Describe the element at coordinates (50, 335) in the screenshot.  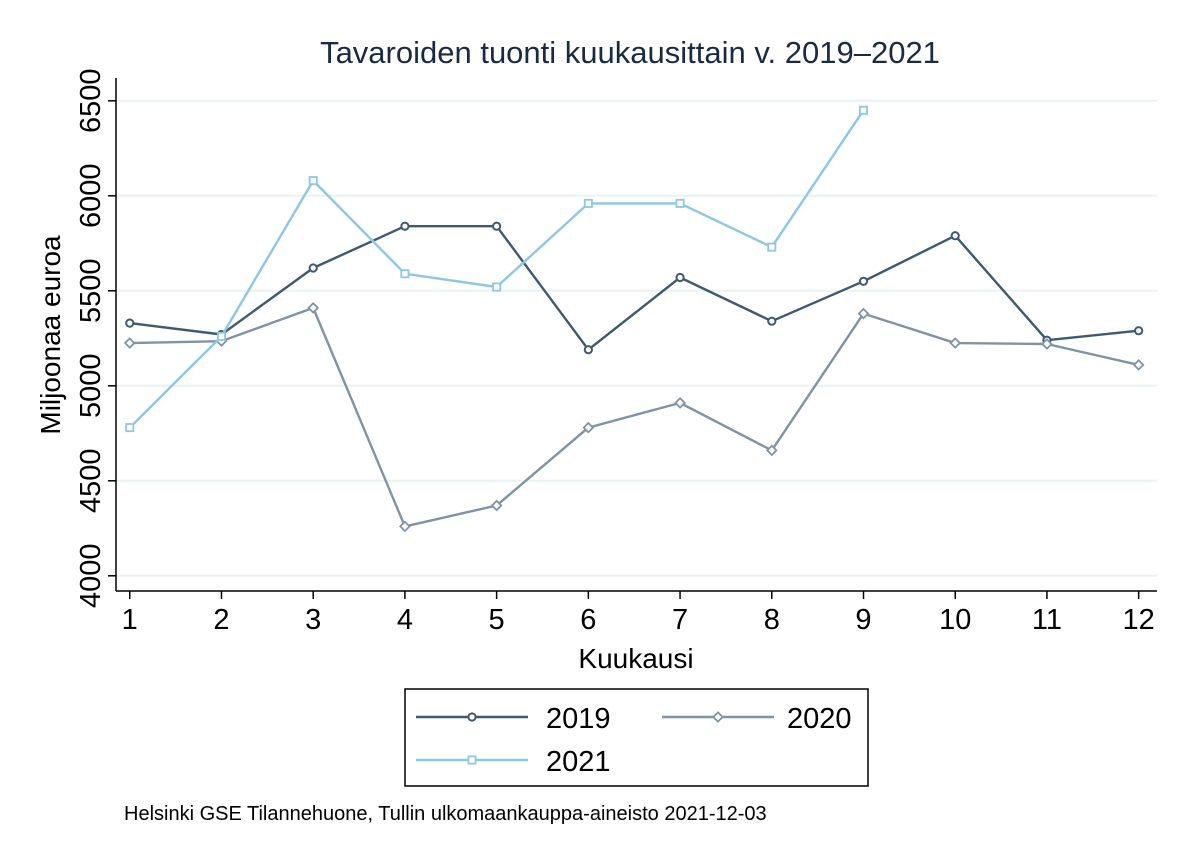
I see `y-axis-label: Miljoonaa euroa` at that location.